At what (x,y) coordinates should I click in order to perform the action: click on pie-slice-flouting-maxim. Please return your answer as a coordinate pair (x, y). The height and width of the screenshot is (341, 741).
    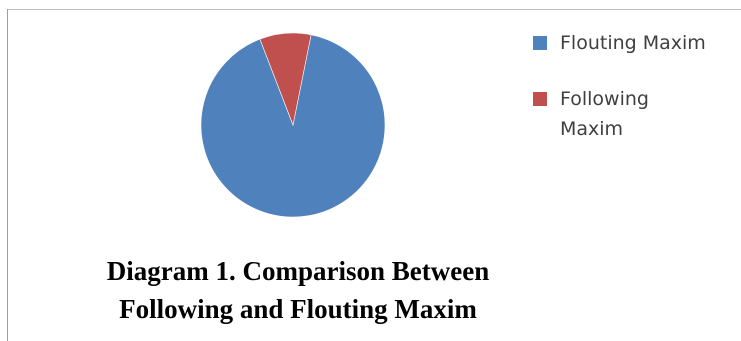
    Looking at the image, I should click on (293, 126).